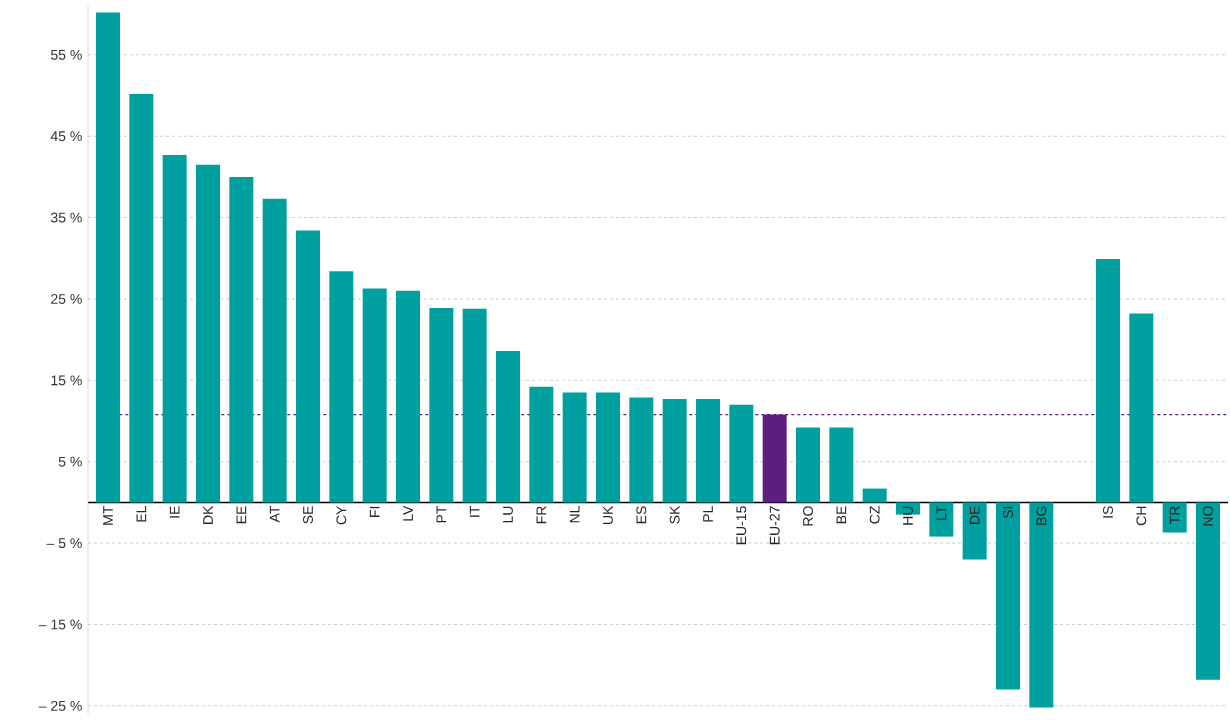 The image size is (1230, 720). What do you see at coordinates (674, 514) in the screenshot?
I see `x-tick-label: SK` at bounding box center [674, 514].